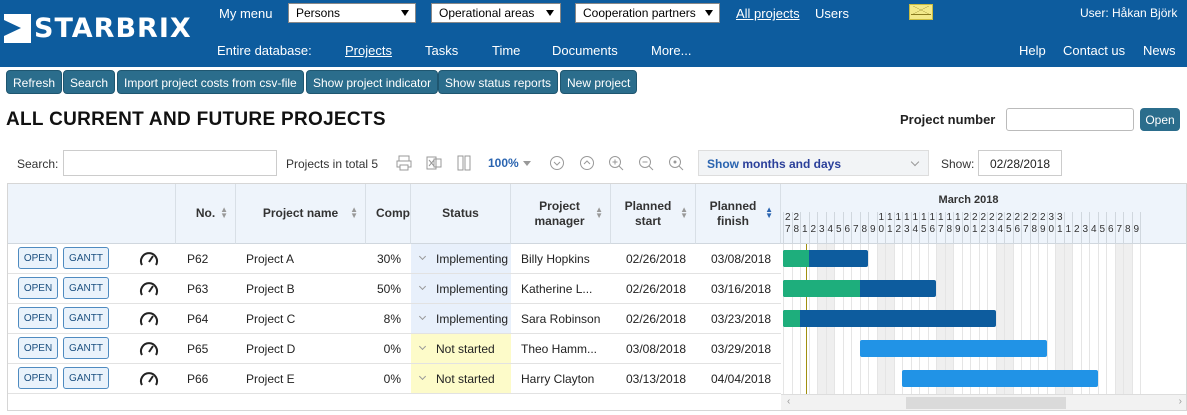  What do you see at coordinates (1094, 50) in the screenshot?
I see `contact-us-link: Contact us` at bounding box center [1094, 50].